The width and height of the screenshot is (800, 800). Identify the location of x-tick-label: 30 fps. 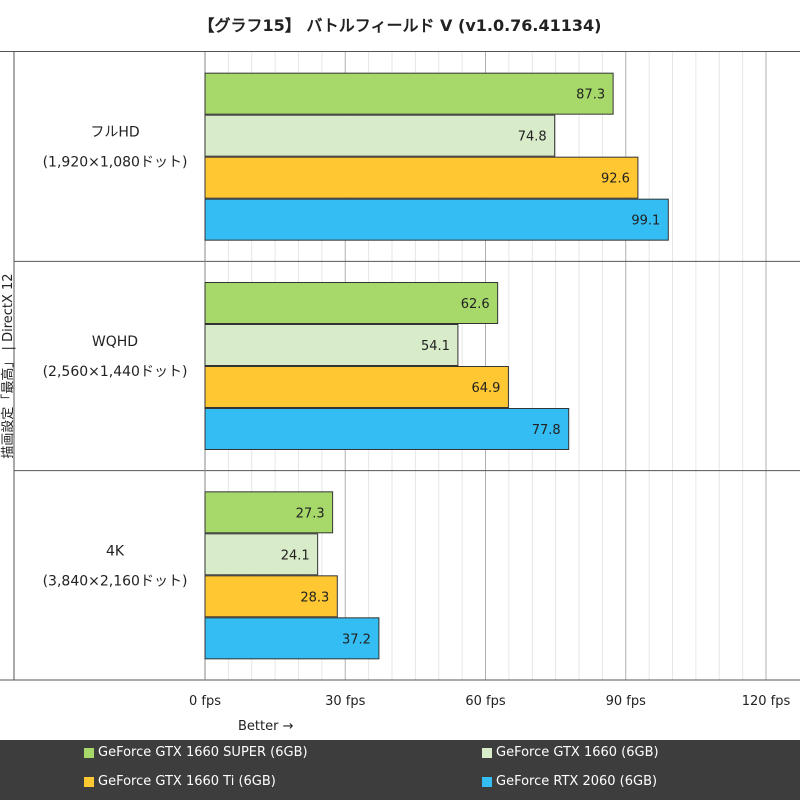
(345, 701).